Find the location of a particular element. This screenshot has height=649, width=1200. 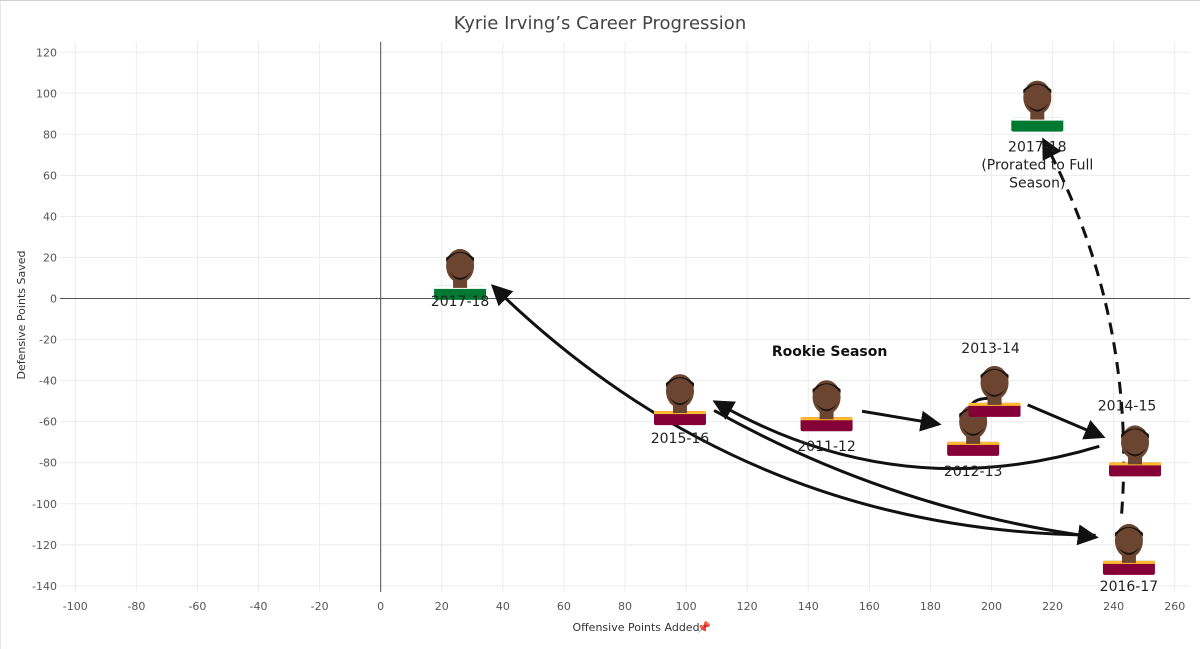

y-tick-label: 40 is located at coordinates (50, 216).